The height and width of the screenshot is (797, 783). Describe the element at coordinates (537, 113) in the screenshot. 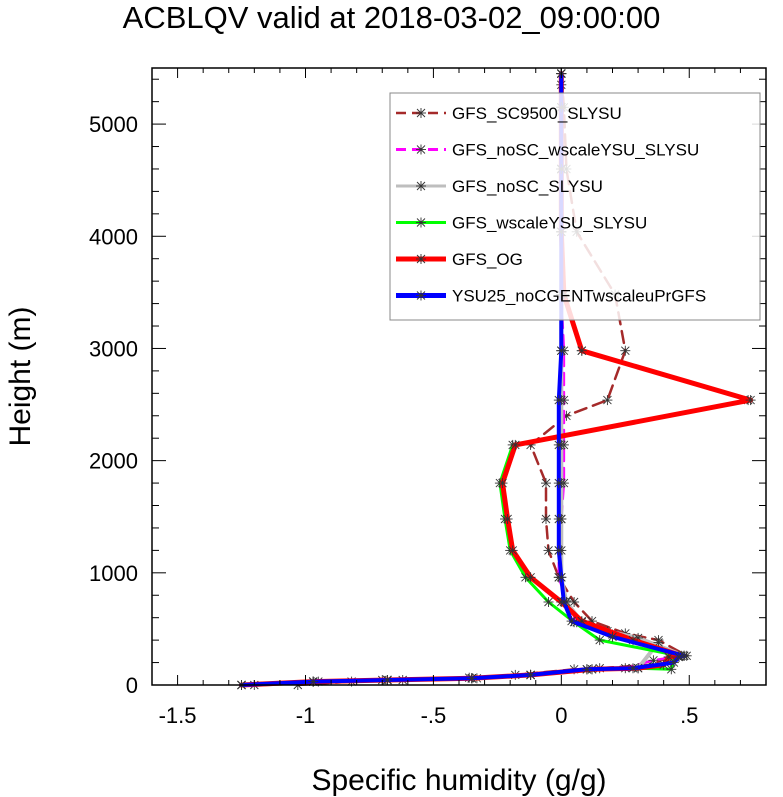

I see `legend-label: GFS_SC9500_SLYSU` at that location.